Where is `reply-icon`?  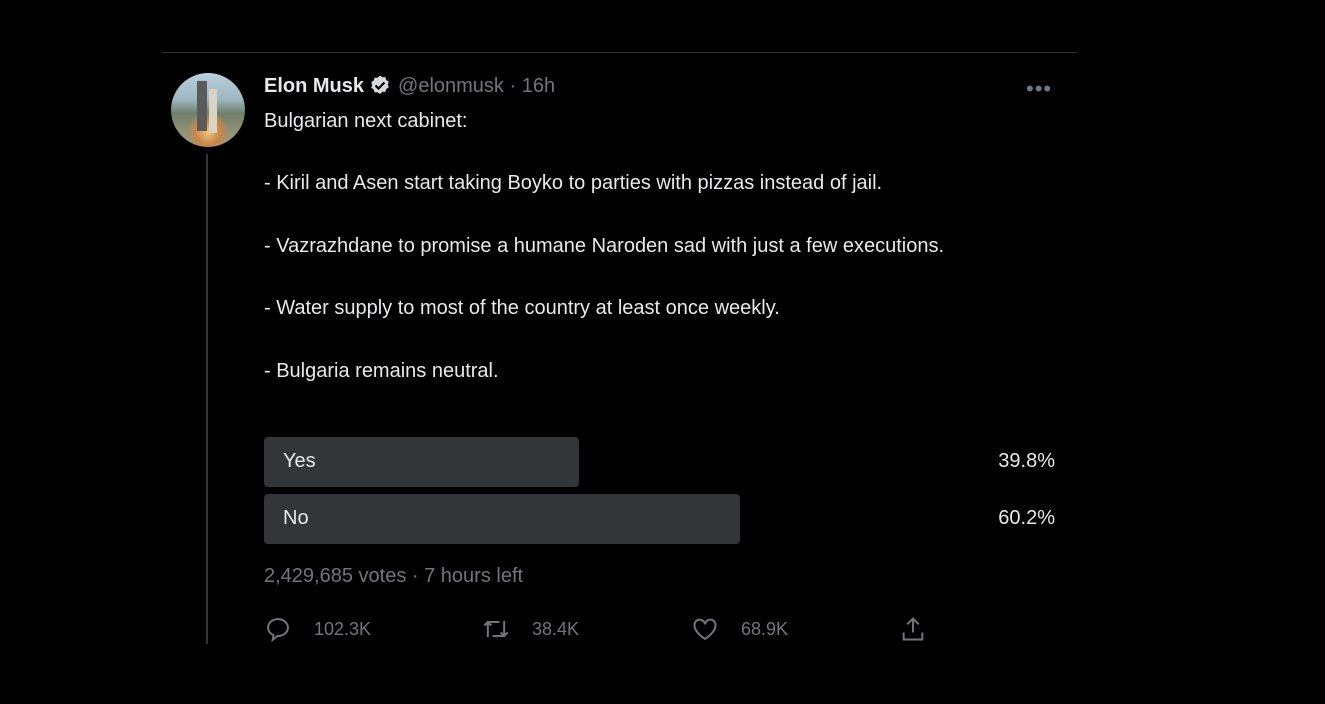
reply-icon is located at coordinates (278, 630).